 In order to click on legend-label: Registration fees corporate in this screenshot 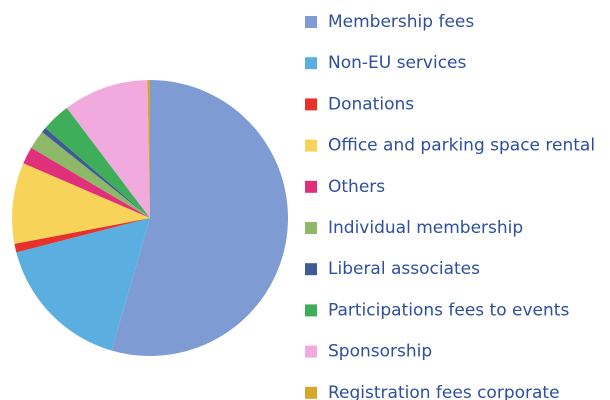, I will do `click(444, 391)`.